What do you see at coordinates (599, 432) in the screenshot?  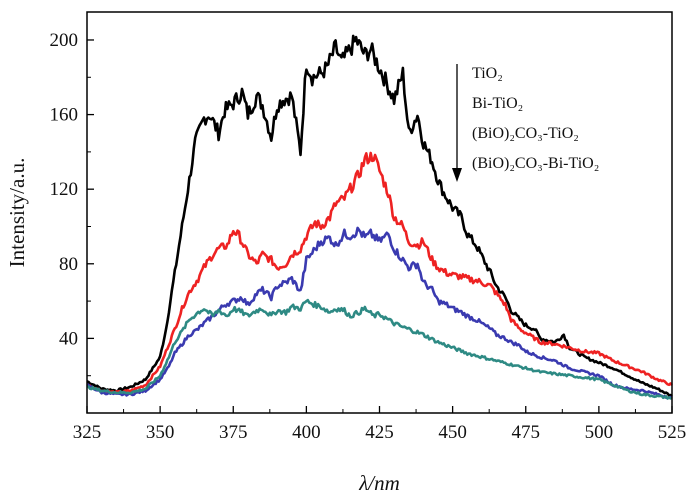 I see `x-tick-label: 500` at bounding box center [599, 432].